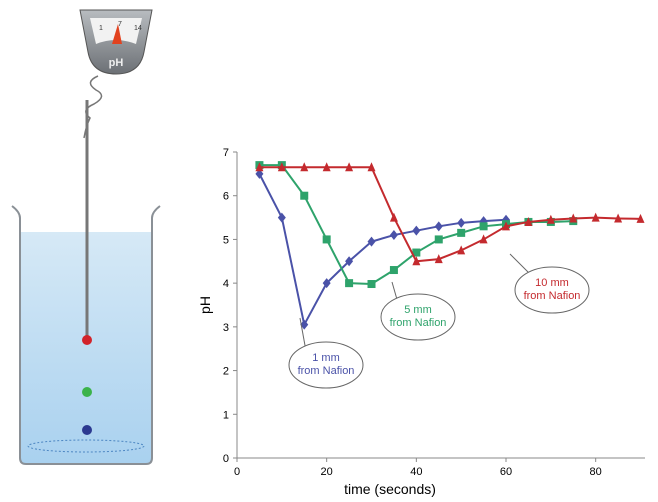 The height and width of the screenshot is (502, 658). I want to click on y-tick-label: 1, so click(226, 415).